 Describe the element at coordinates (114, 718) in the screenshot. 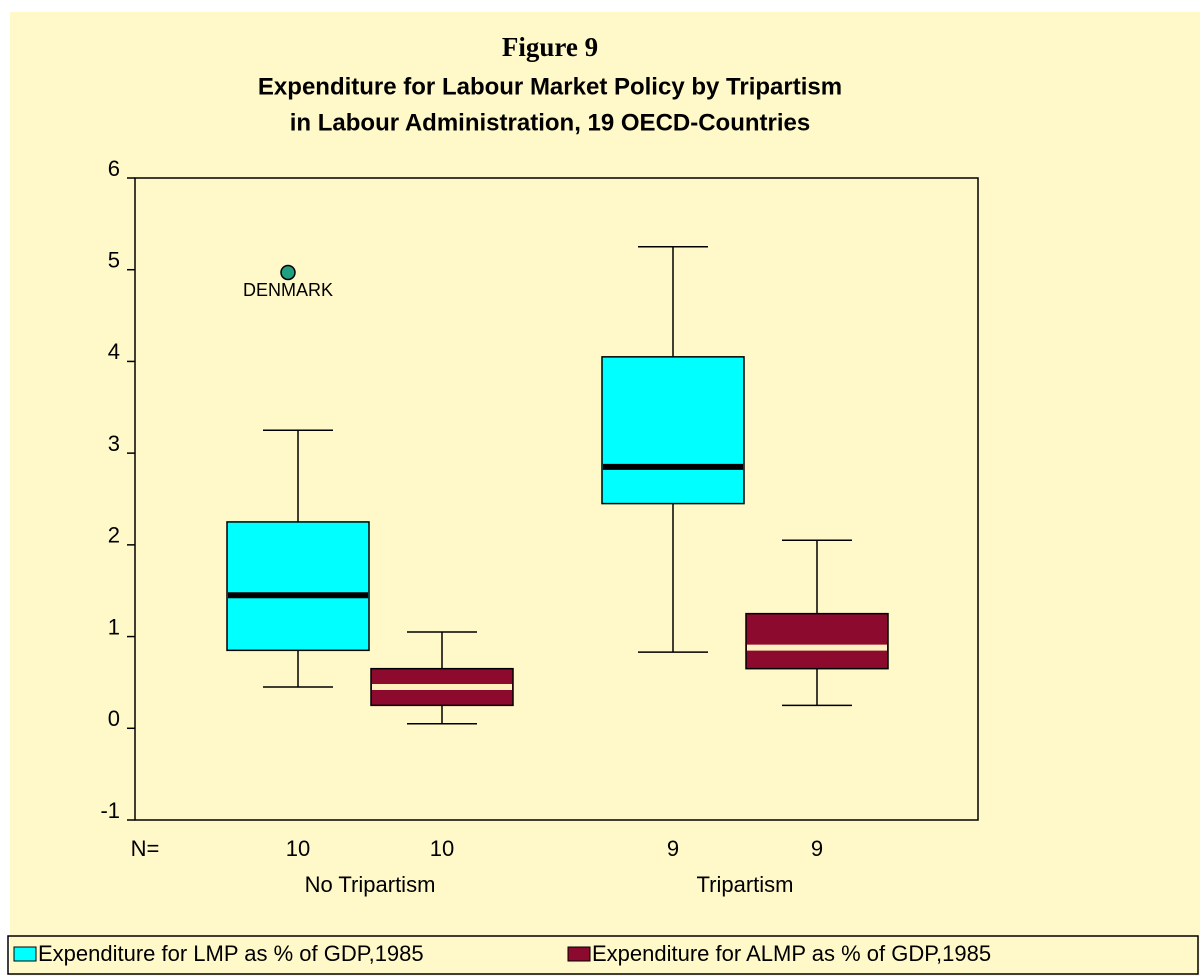

I see `y-tick-label: 0` at that location.